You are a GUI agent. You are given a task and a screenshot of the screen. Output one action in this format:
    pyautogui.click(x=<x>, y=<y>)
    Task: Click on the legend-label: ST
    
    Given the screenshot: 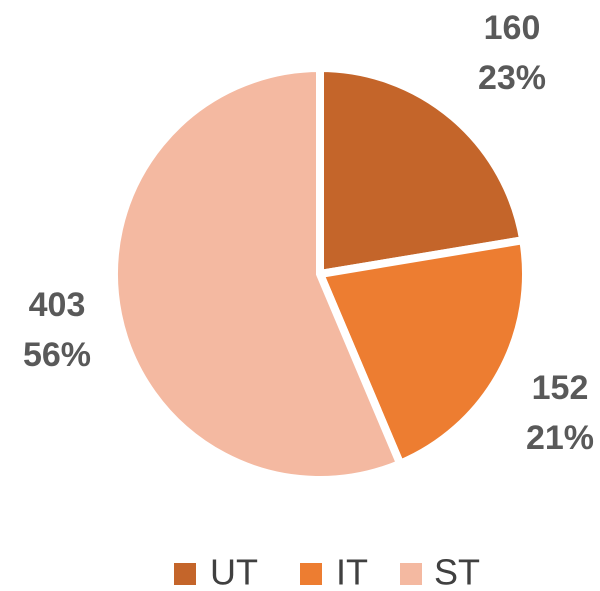 What is the action you would take?
    pyautogui.click(x=457, y=571)
    